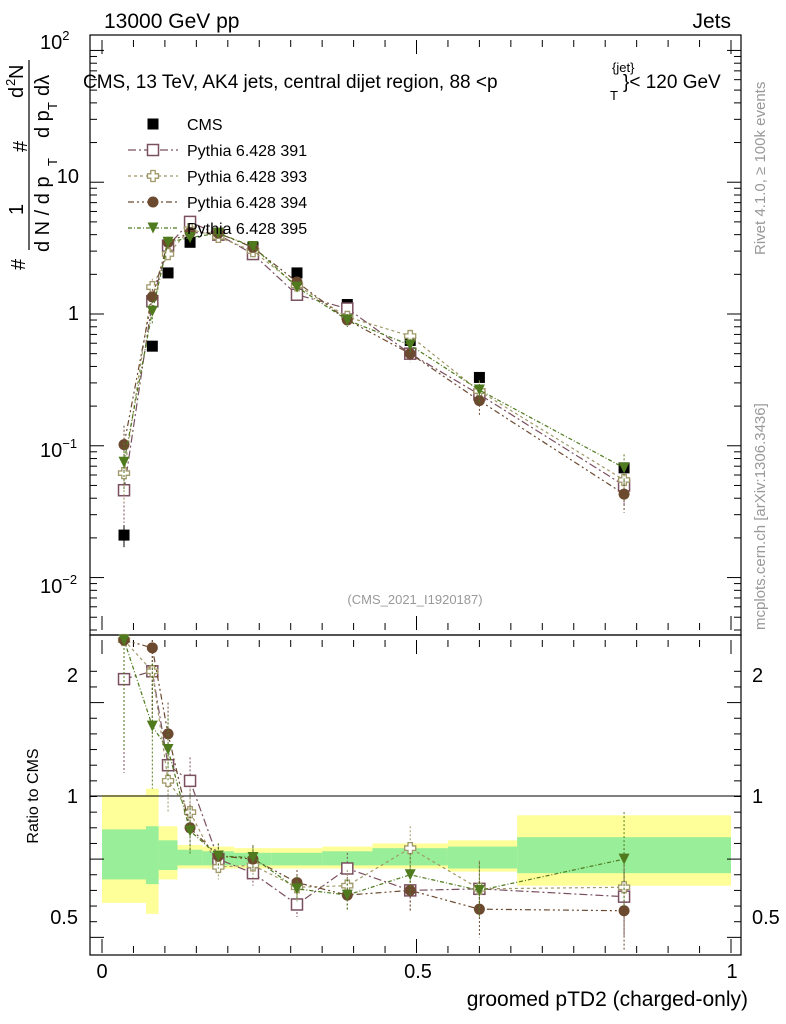 Image resolution: width=786 pixels, height=1024 pixels. Describe the element at coordinates (52, 162) in the screenshot. I see `ylabel-dn-dpt-sub: T` at that location.